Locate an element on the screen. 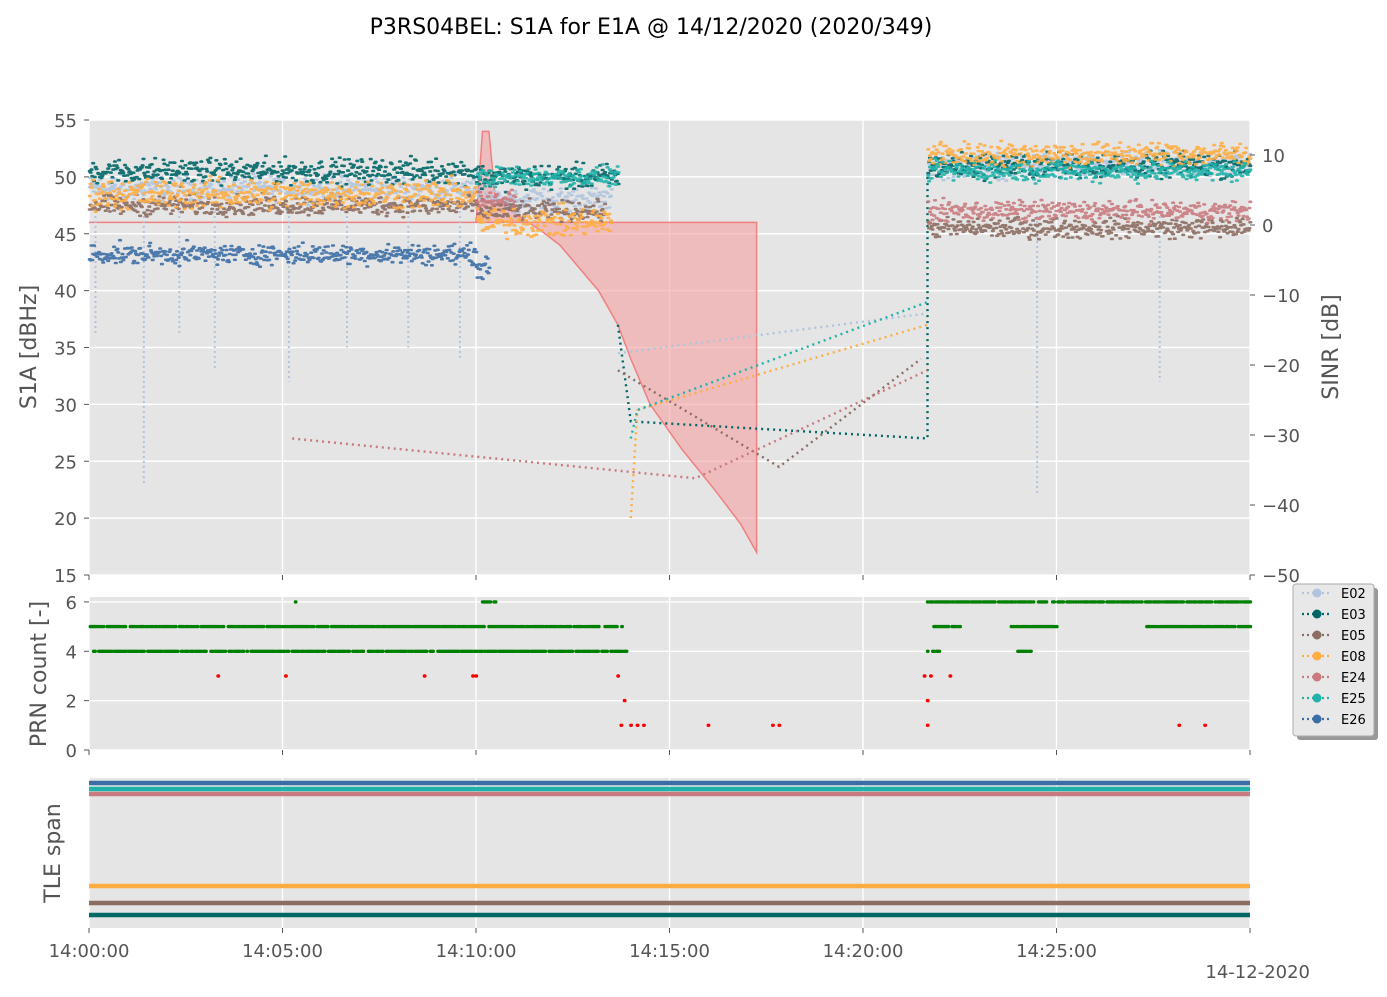 The image size is (1387, 997). legend: E02 E03 E05 E08 E24 E25 E26 is located at coordinates (1335, 661).